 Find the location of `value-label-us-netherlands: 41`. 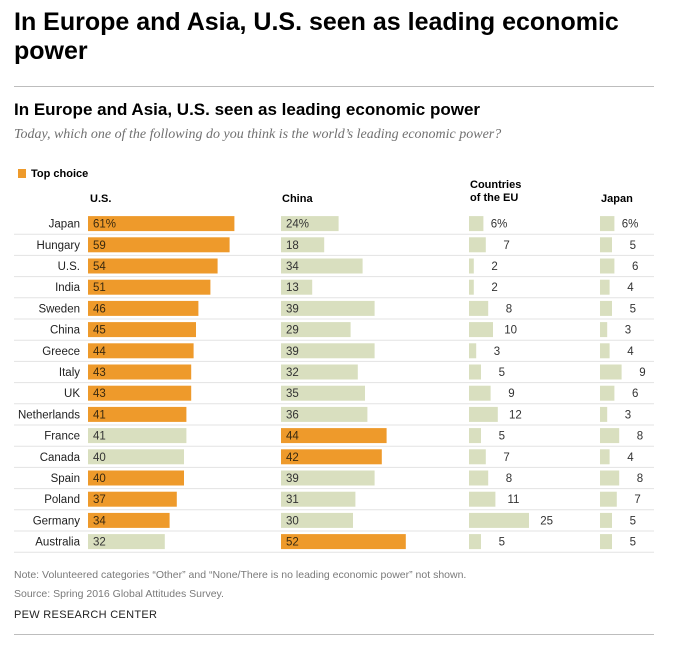

value-label-us-netherlands: 41 is located at coordinates (99, 415).